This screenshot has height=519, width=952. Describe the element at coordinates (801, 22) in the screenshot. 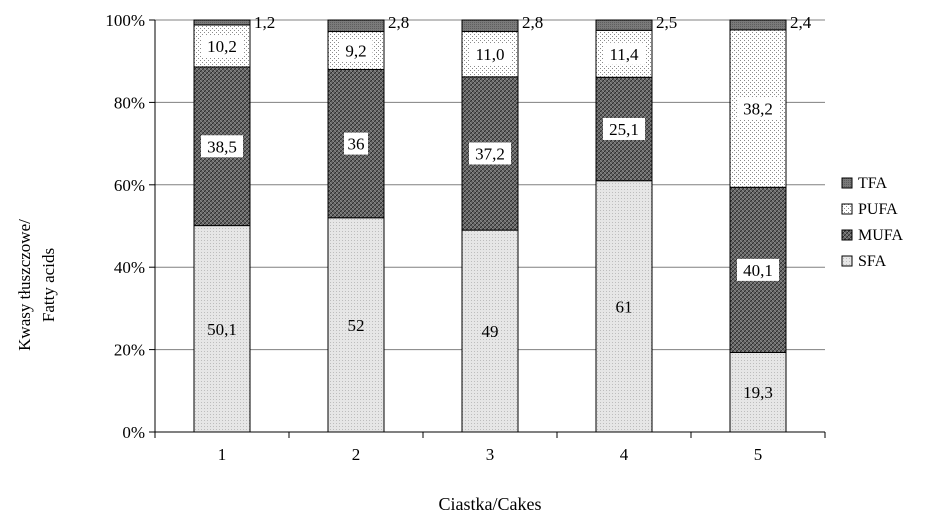

I see `value-label-tfa-5: 2,4` at that location.